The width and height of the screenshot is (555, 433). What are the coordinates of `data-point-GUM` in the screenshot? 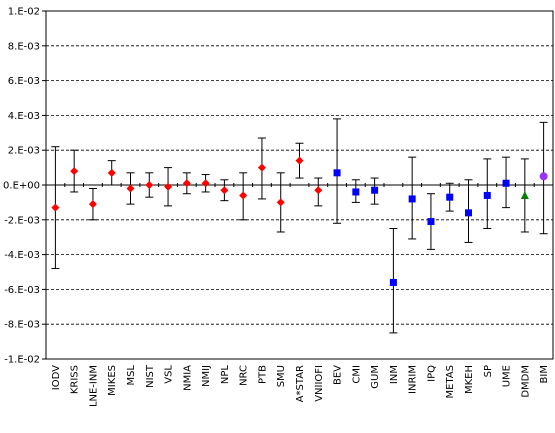 It's located at (375, 190).